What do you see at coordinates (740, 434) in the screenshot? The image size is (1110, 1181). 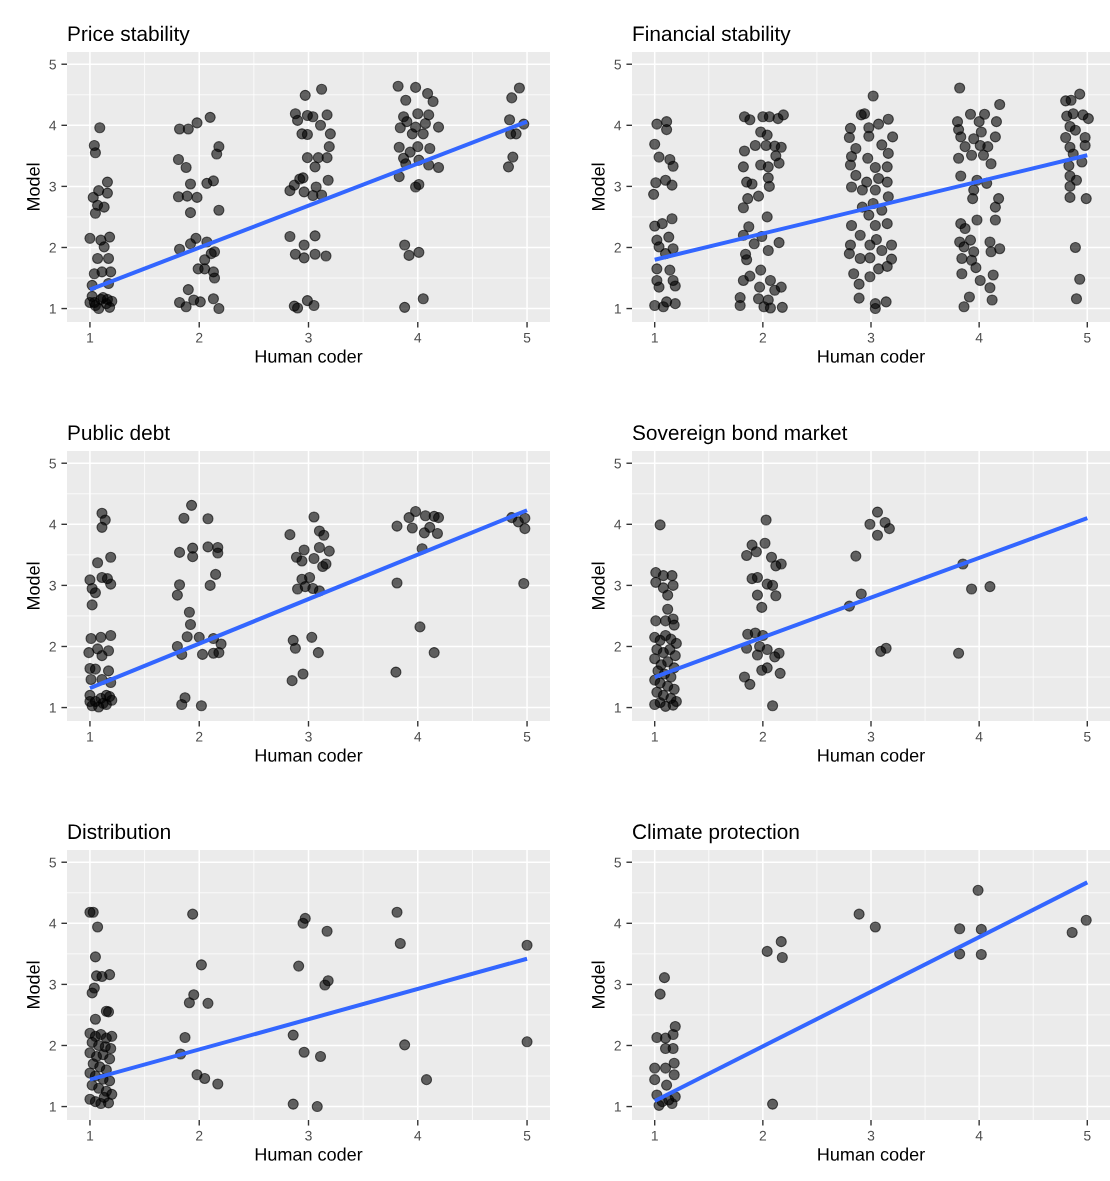 I see `chart-title: Sovereign bond market` at bounding box center [740, 434].